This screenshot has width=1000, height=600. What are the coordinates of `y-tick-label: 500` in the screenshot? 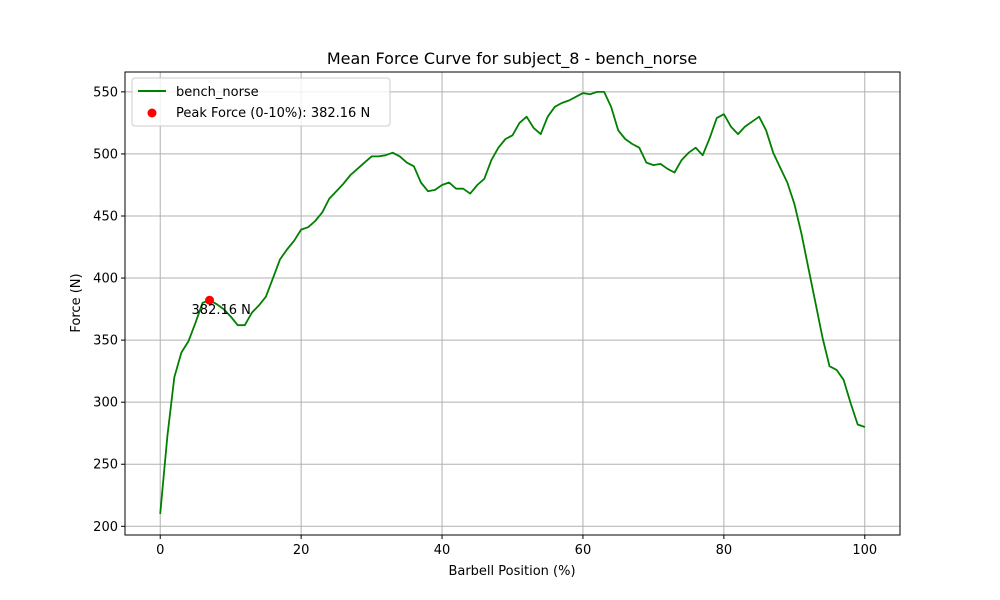 It's located at (105, 154).